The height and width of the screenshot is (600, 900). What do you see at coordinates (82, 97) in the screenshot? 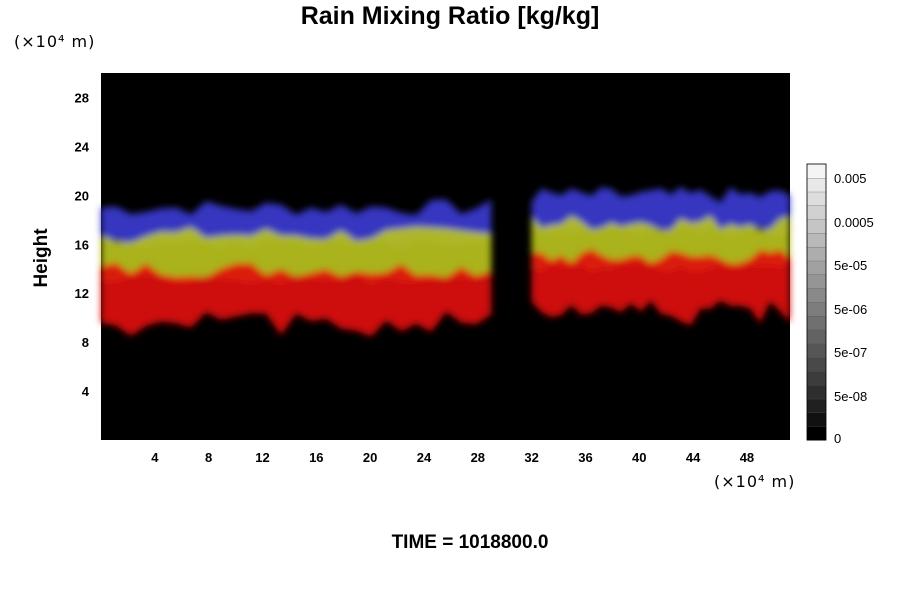
I see `y-tick-label: 28` at bounding box center [82, 97].